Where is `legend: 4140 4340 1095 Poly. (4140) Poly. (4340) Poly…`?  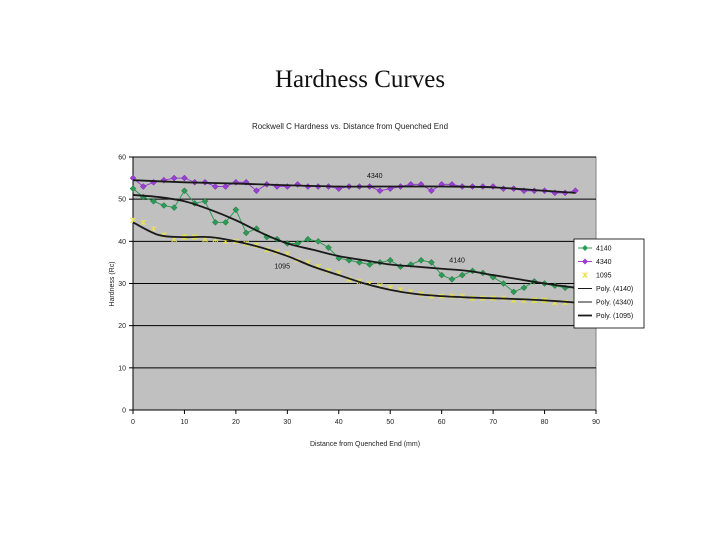 legend: 4140 4340 1095 Poly. (4140) Poly. (4340) Poly… is located at coordinates (609, 283).